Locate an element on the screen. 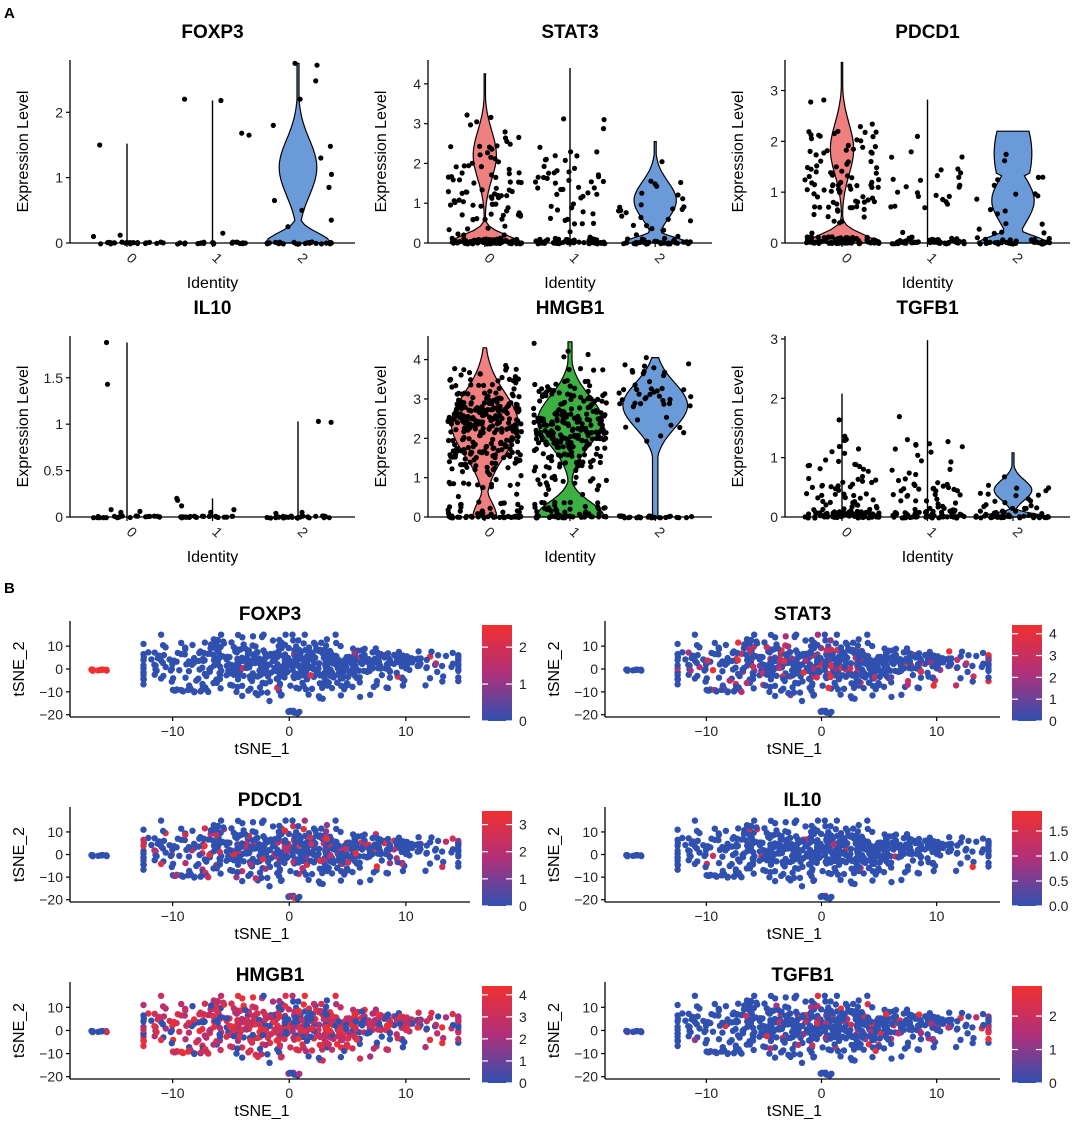  legend-colorbar is located at coordinates (1027, 673).